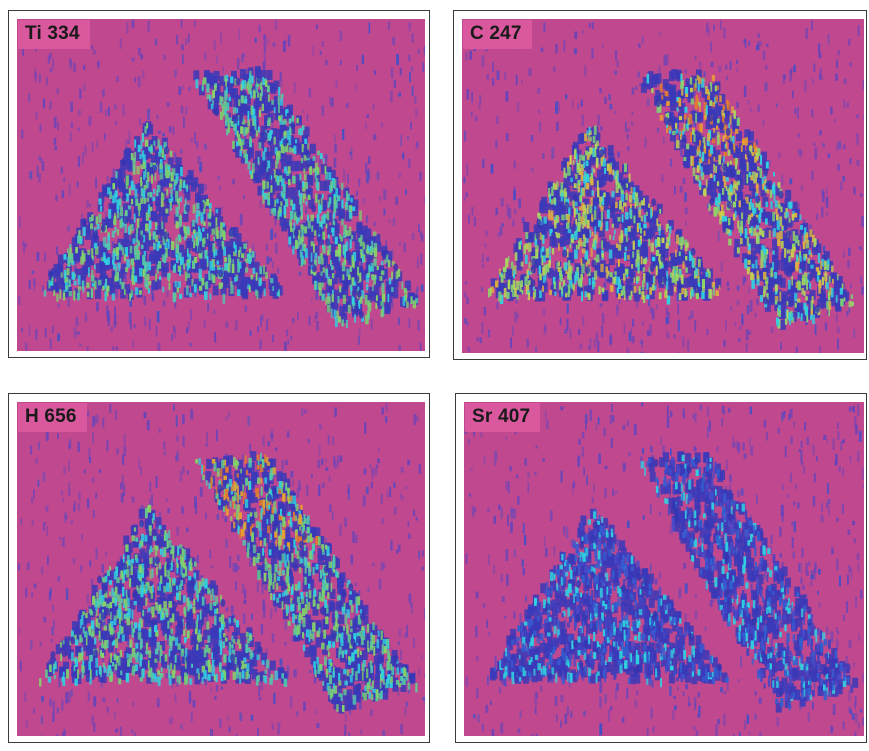 This screenshot has height=751, width=869. What do you see at coordinates (52, 417) in the screenshot?
I see `panel-label-h: H 656` at bounding box center [52, 417].